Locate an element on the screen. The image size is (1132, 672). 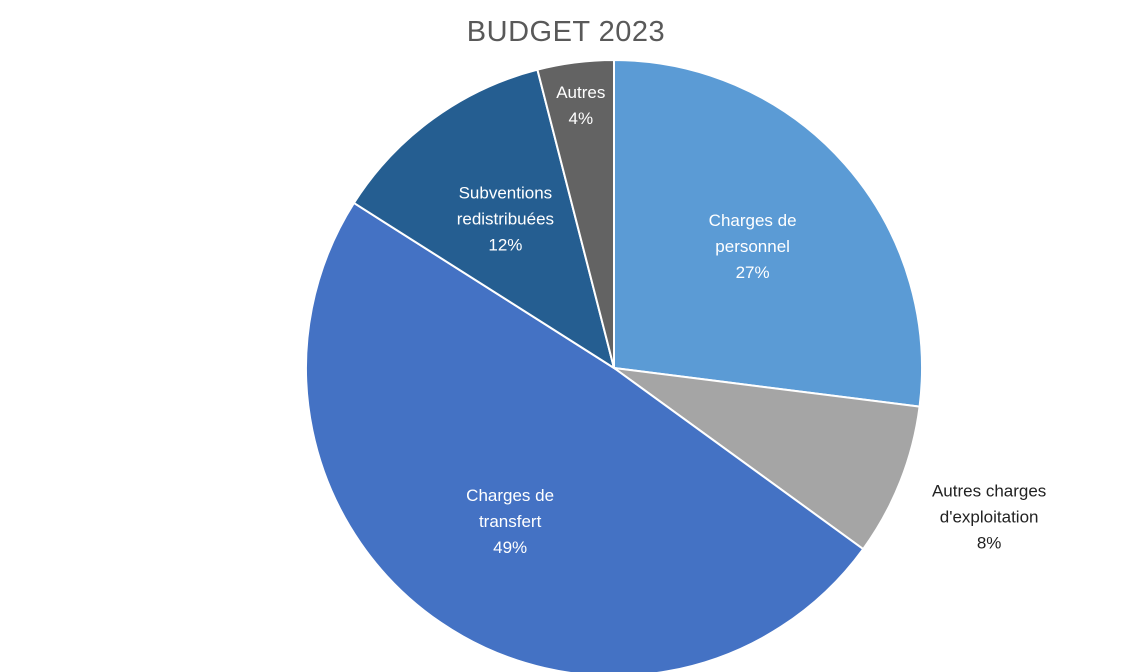
data-label-autres-charges-d-exploitation: Autres charges d'exploitation 8% is located at coordinates (989, 517).